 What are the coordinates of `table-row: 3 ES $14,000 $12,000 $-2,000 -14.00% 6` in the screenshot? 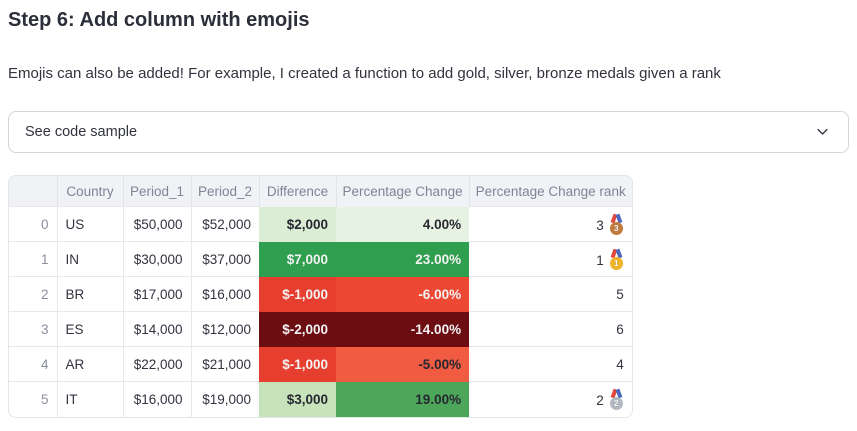 It's located at (320, 329).